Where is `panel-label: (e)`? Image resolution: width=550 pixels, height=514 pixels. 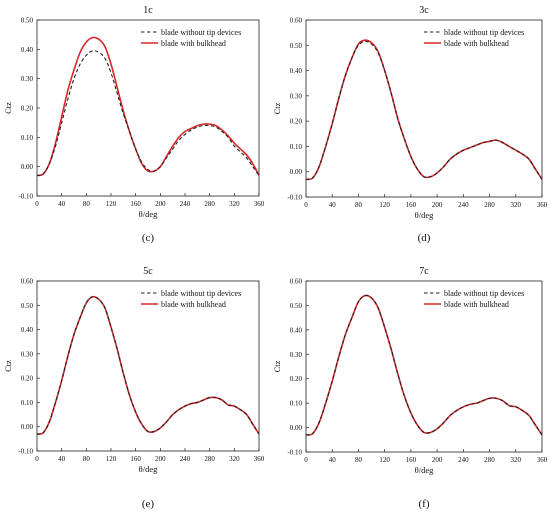 panel-label: (e) is located at coordinates (148, 504).